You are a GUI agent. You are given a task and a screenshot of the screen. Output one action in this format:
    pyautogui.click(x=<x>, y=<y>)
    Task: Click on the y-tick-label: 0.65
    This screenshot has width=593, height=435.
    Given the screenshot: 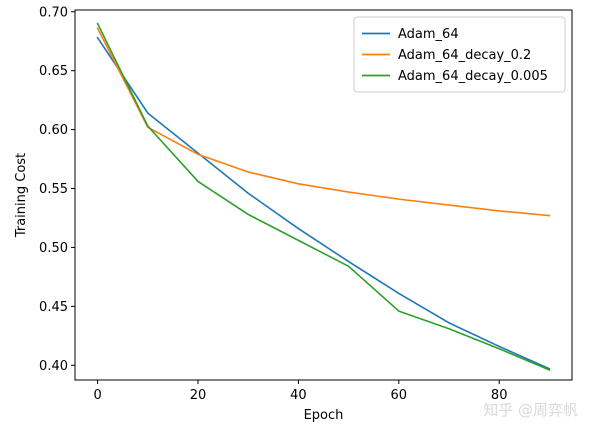 What is the action you would take?
    pyautogui.click(x=53, y=71)
    